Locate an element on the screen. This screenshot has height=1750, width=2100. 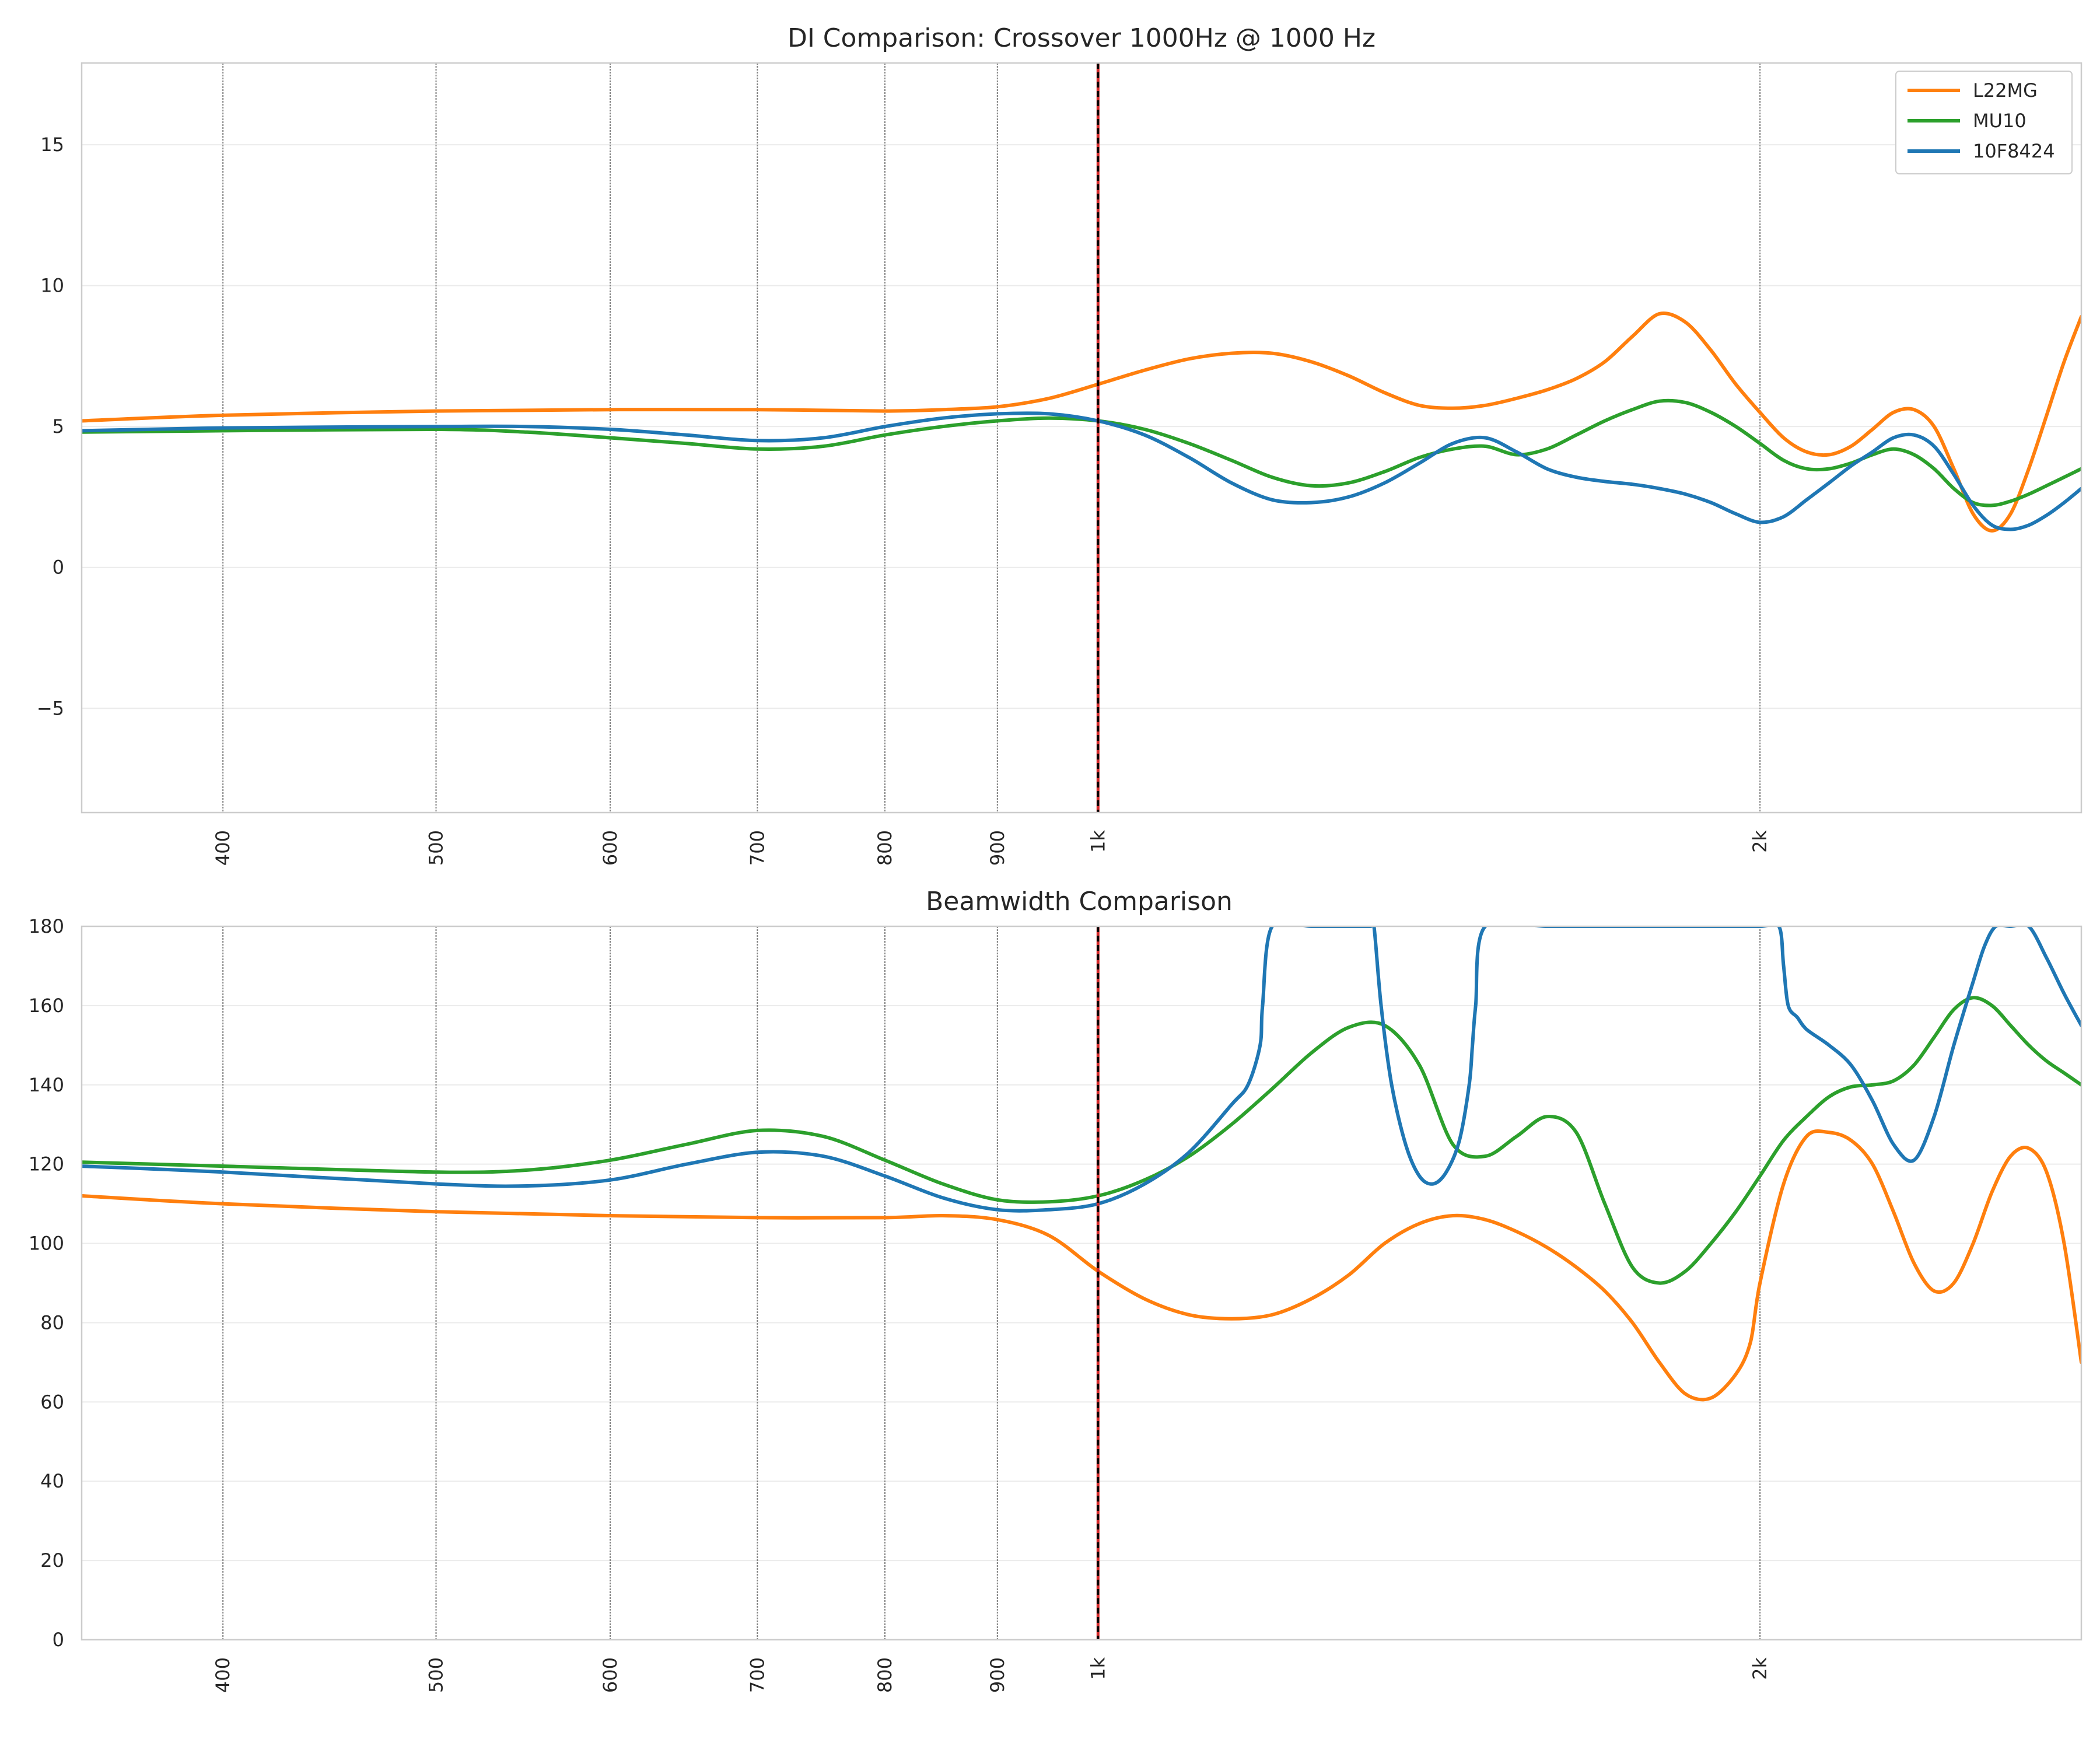
di-x-tick-label: 900 is located at coordinates (998, 848).